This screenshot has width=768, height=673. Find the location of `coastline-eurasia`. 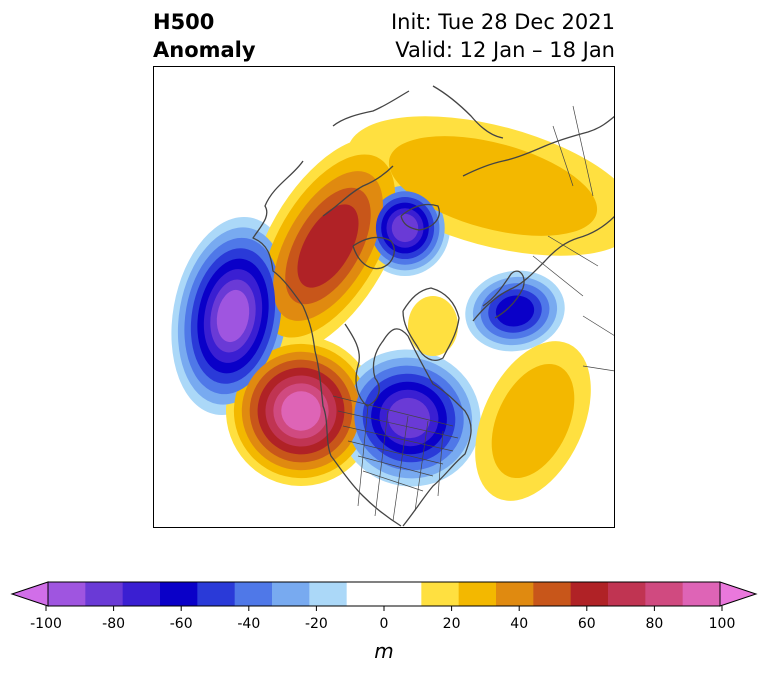

coastline-eurasia is located at coordinates (523, 203).